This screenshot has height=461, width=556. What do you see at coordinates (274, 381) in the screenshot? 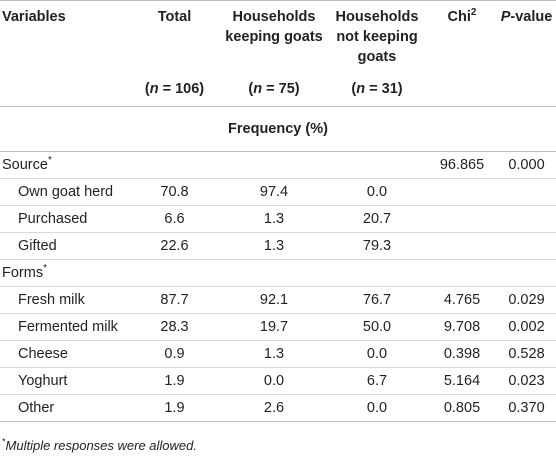
I see `cell-keeping: 0.0` at bounding box center [274, 381].